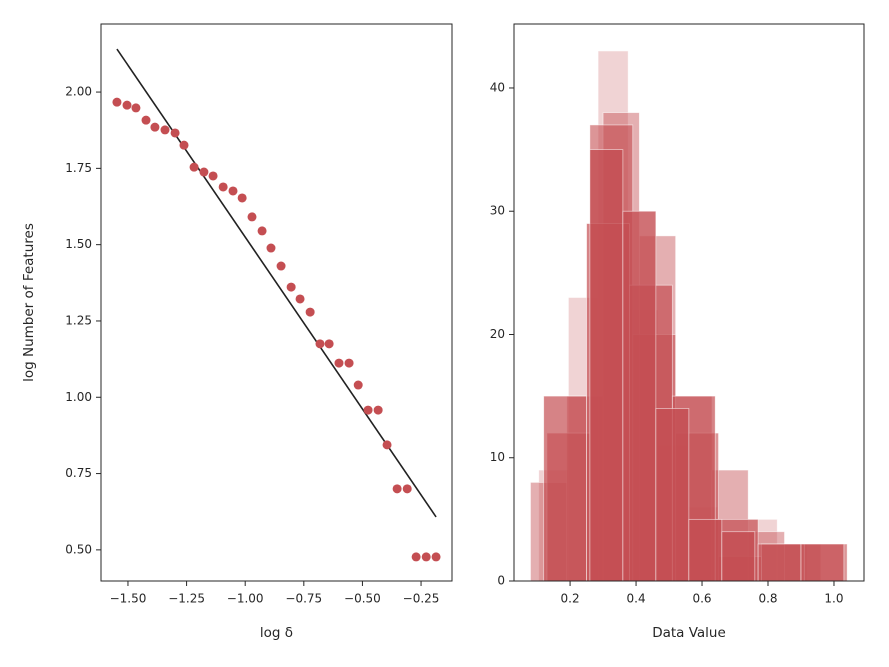  Describe the element at coordinates (497, 87) in the screenshot. I see `y-tick-label: 40` at that location.